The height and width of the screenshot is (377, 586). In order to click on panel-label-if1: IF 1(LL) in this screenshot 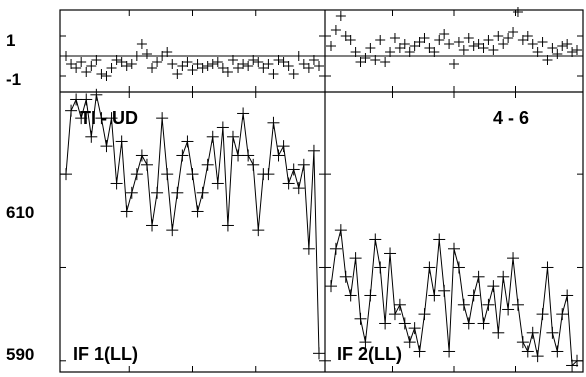, I will do `click(105, 354)`.